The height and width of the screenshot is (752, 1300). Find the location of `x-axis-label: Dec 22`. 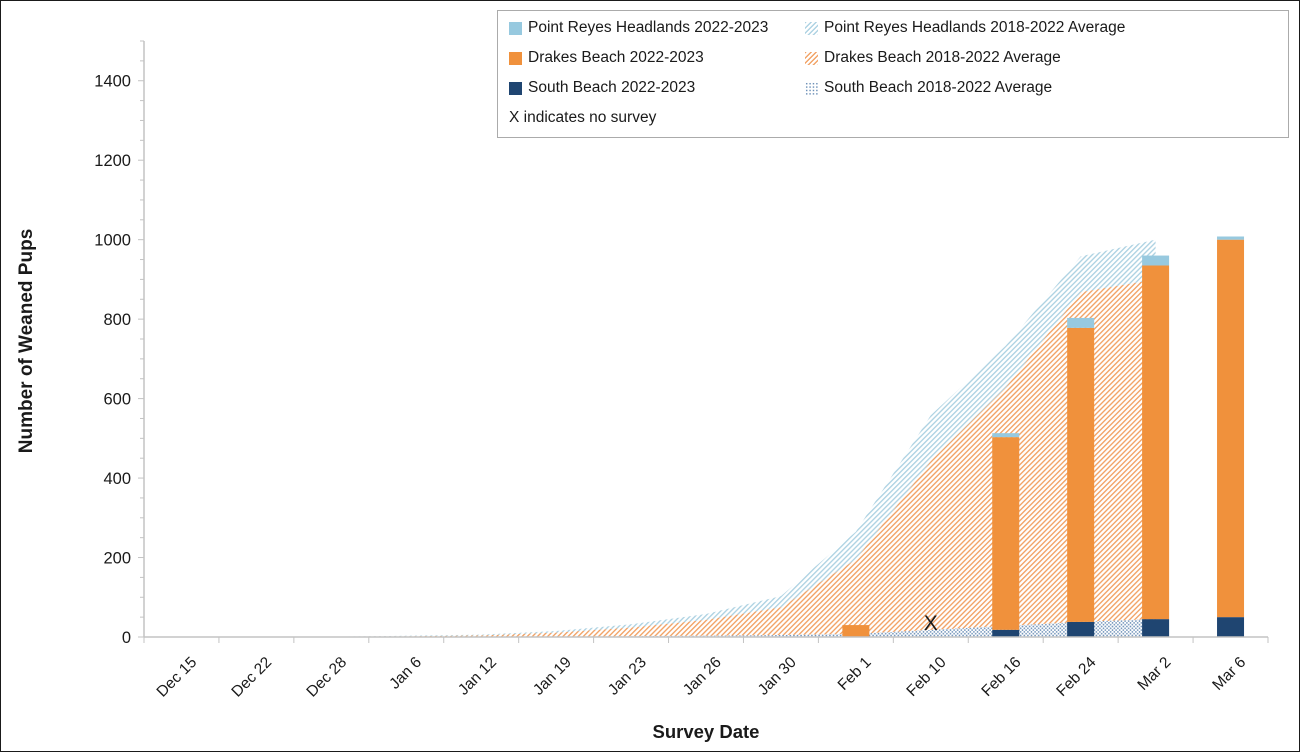

x-axis-label: Dec 22 is located at coordinates (251, 677).